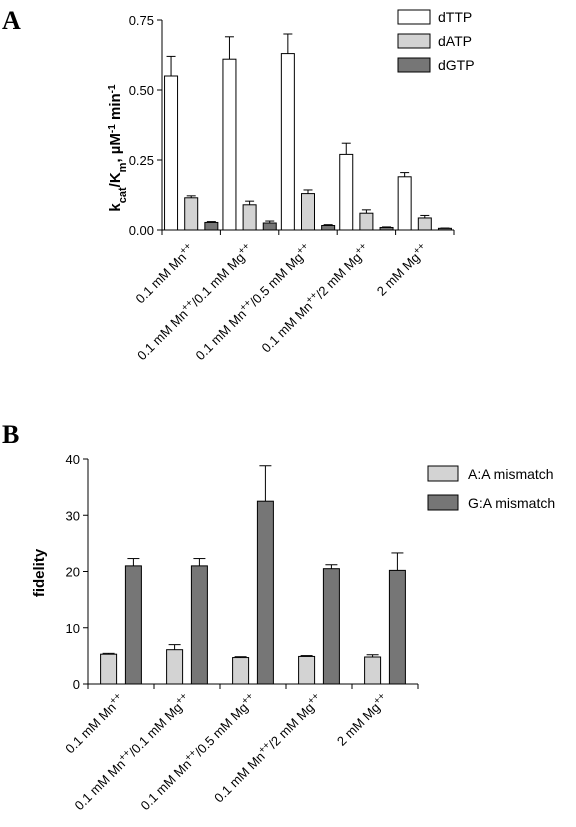  Describe the element at coordinates (73, 572) in the screenshot. I see `y-tick-label: 20` at that location.